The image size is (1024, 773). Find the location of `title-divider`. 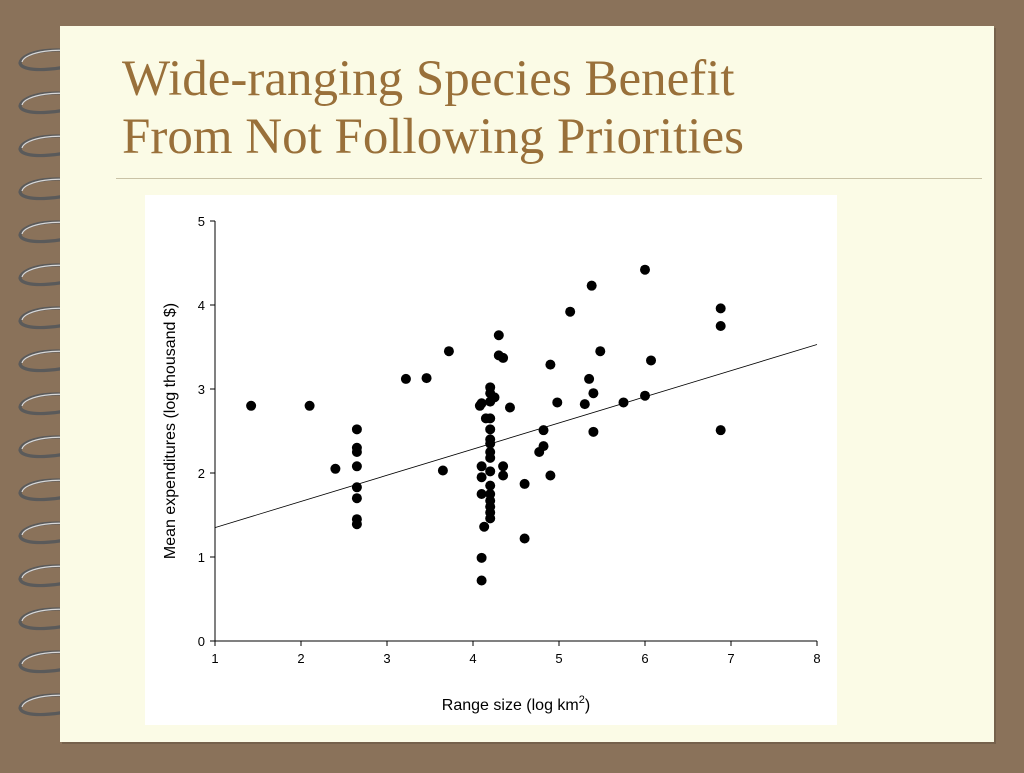

title-divider is located at coordinates (549, 178).